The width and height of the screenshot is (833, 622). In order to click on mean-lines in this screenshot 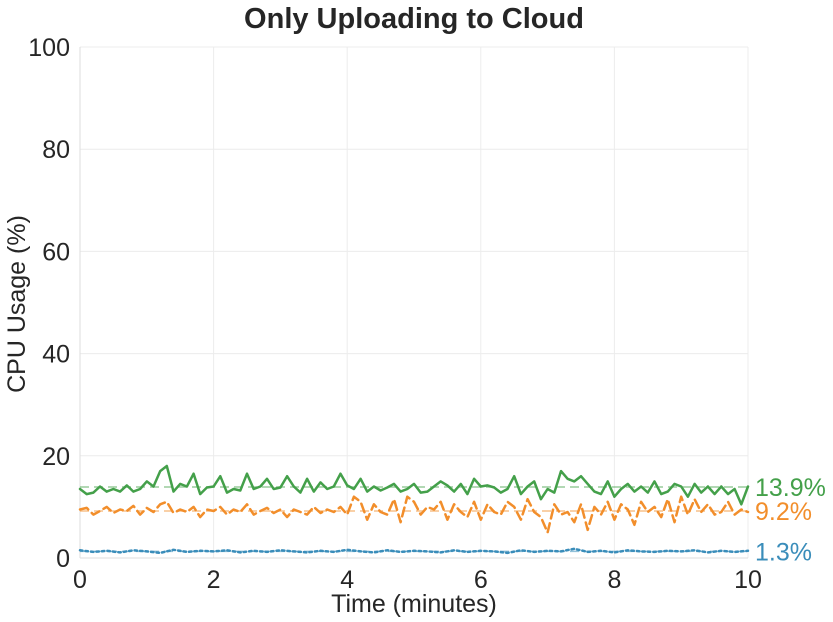, I will do `click(414, 519)`.